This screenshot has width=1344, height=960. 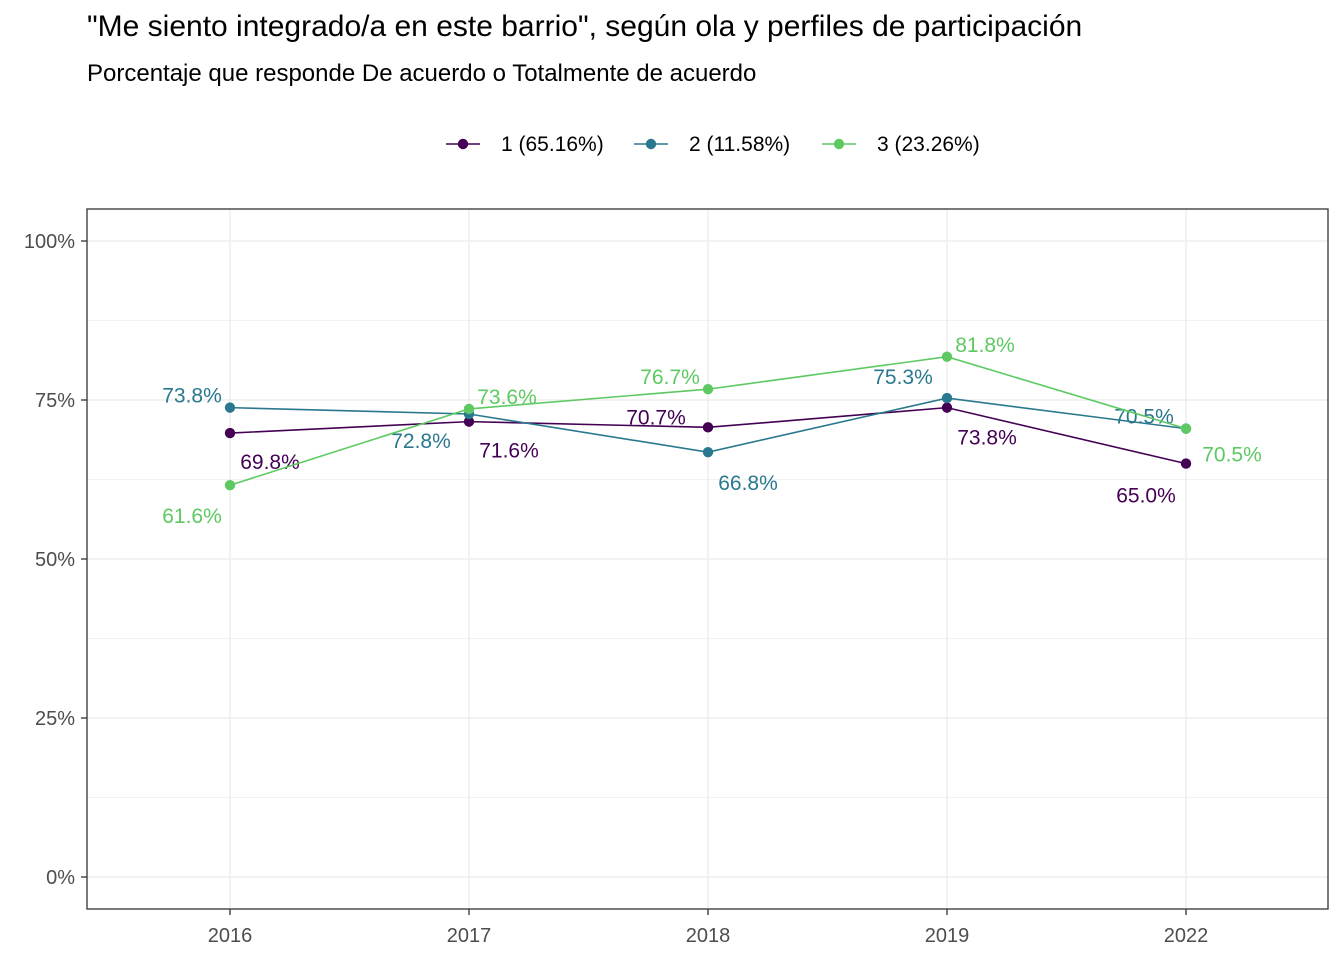 I want to click on y-tick-label: 50%, so click(x=55, y=560).